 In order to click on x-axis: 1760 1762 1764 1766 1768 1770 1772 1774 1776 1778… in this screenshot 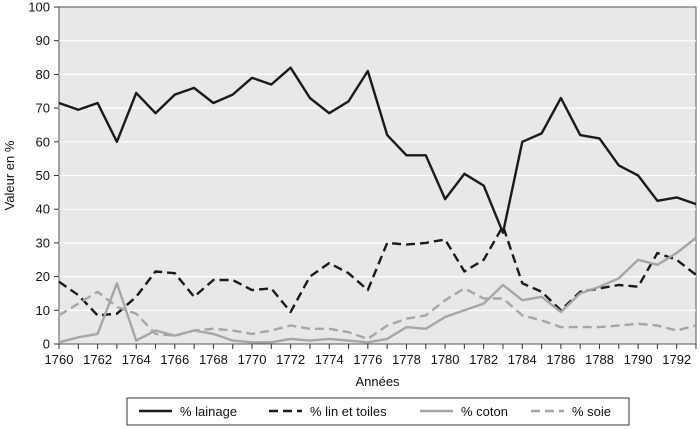, I will do `click(371, 355)`.